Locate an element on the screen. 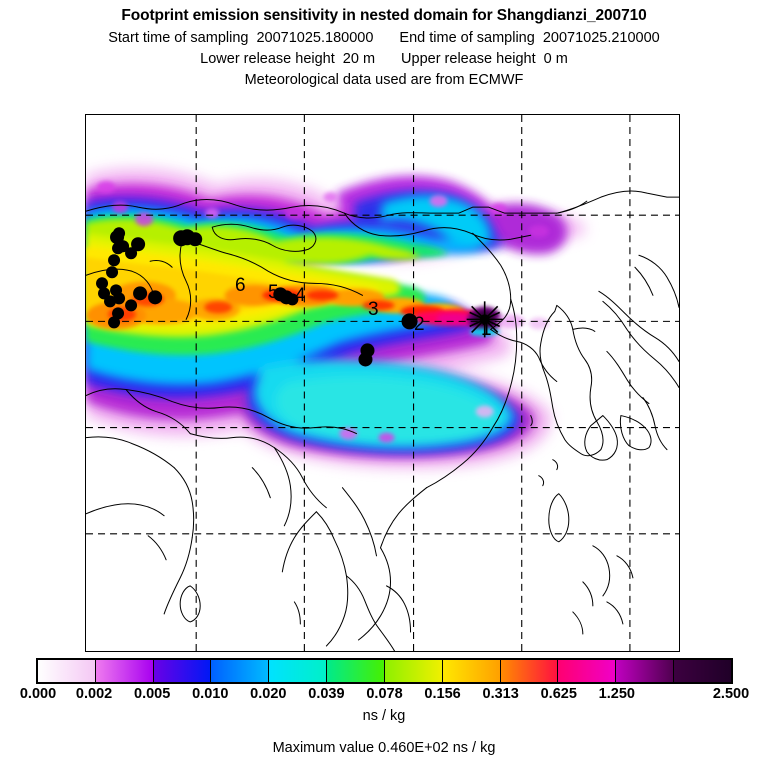  start-time-label: Start time of sampling is located at coordinates (178, 38).